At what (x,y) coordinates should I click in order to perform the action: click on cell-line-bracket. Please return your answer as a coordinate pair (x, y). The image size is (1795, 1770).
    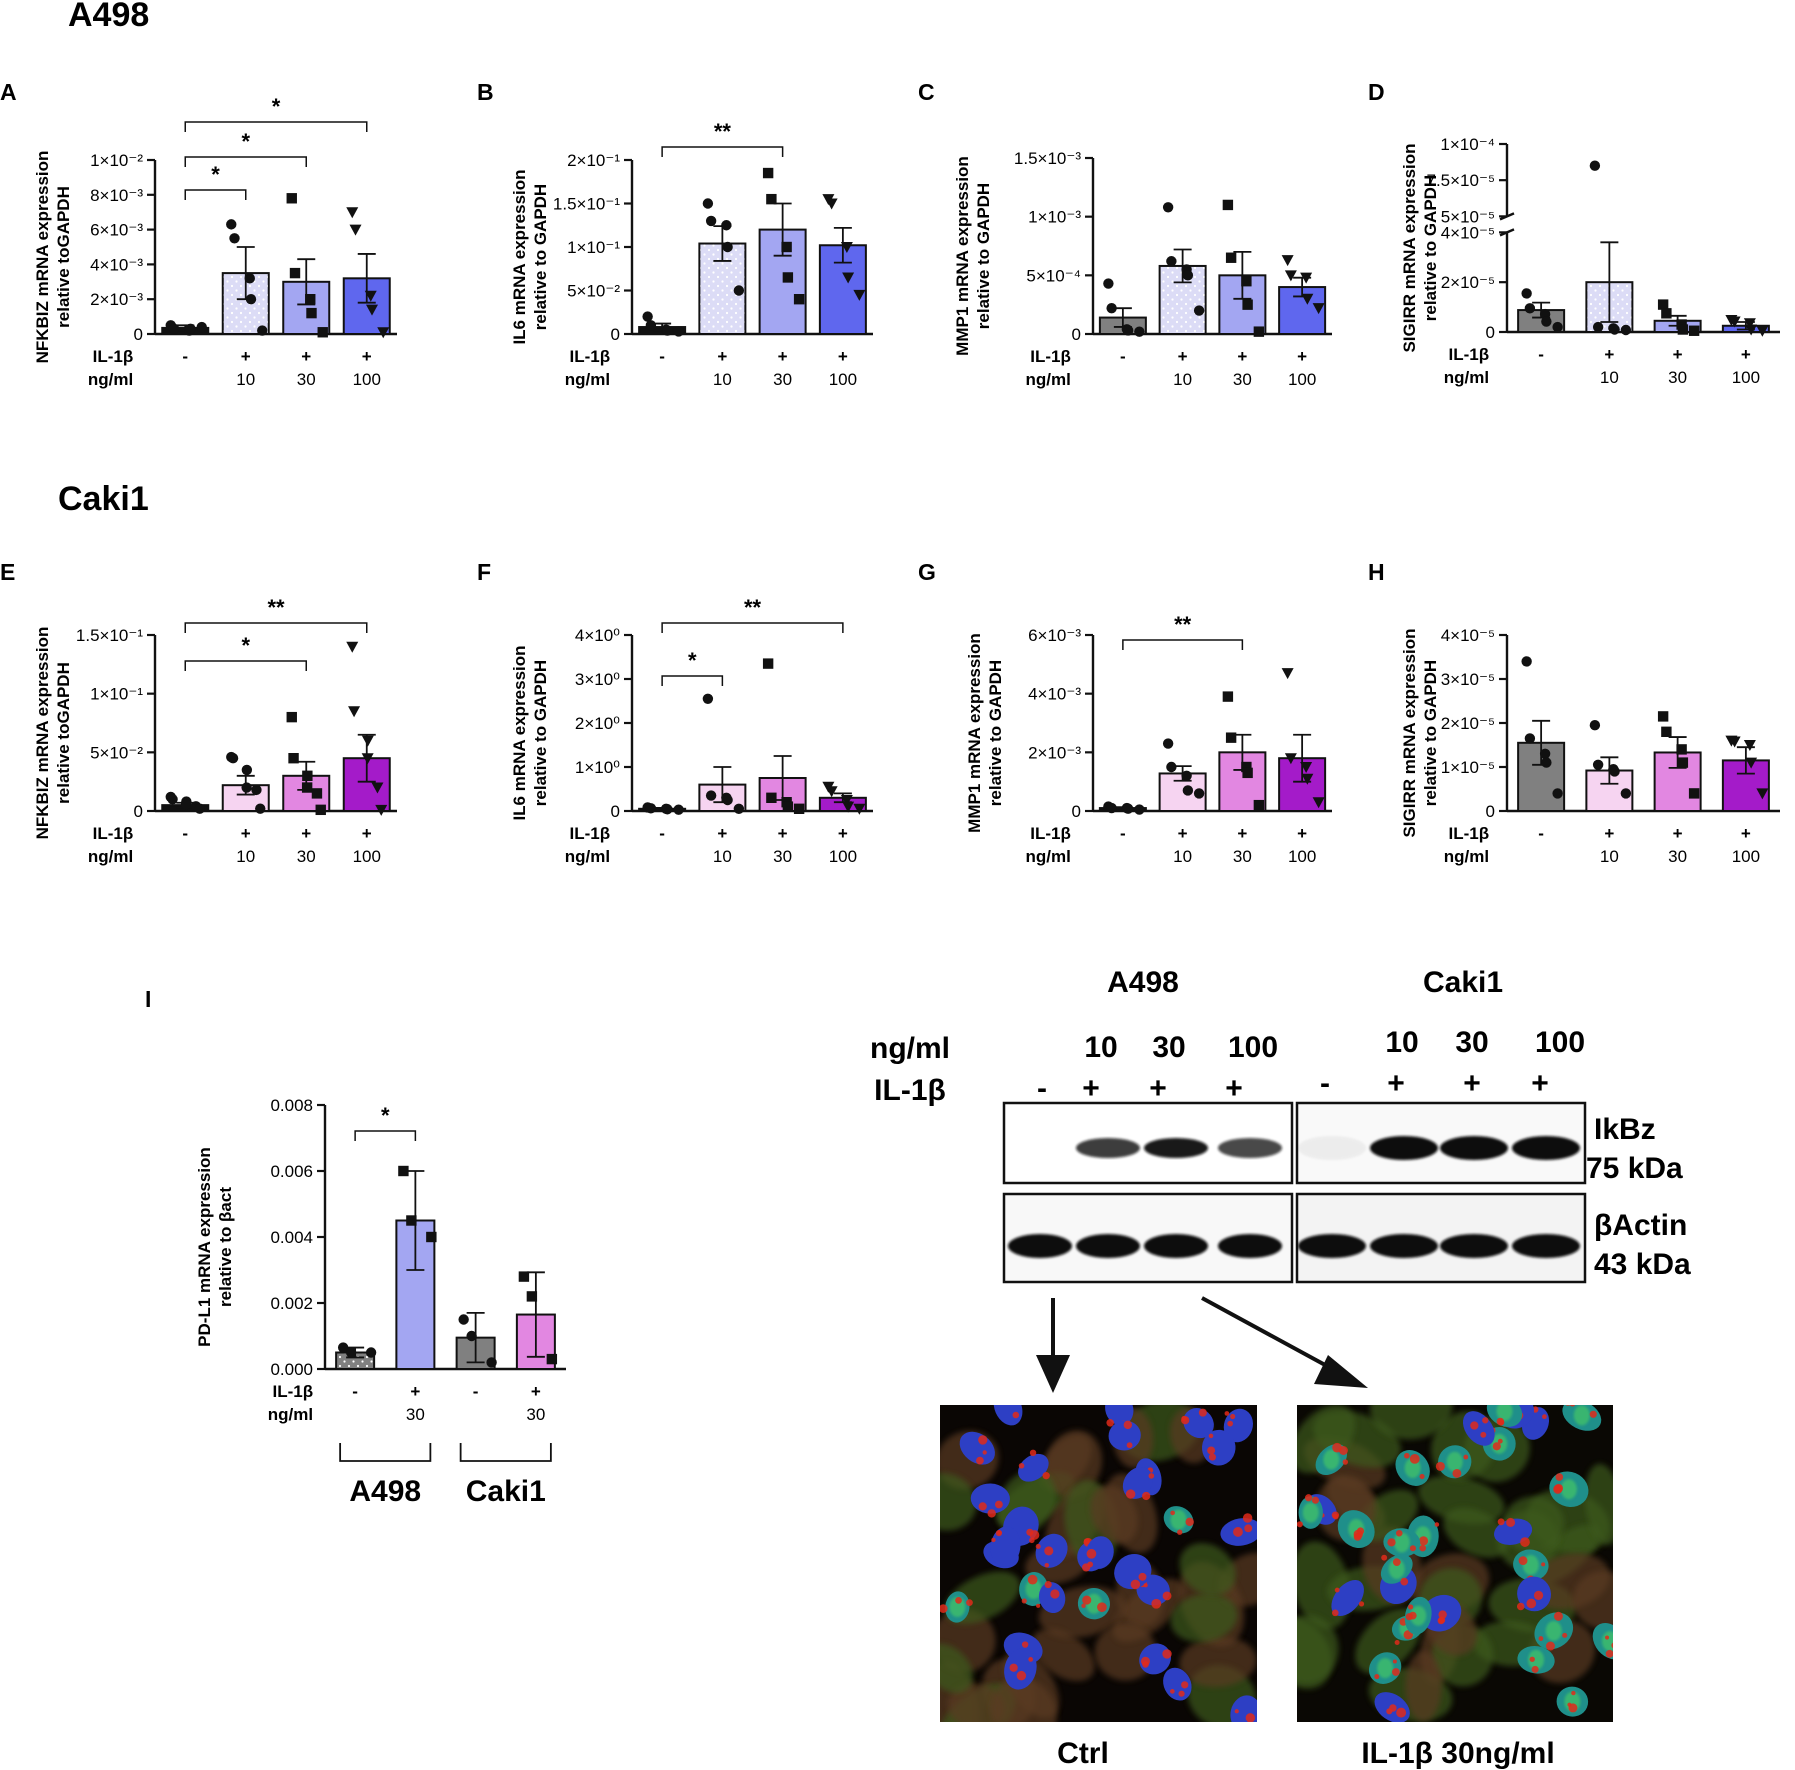
    Looking at the image, I should click on (505, 1452).